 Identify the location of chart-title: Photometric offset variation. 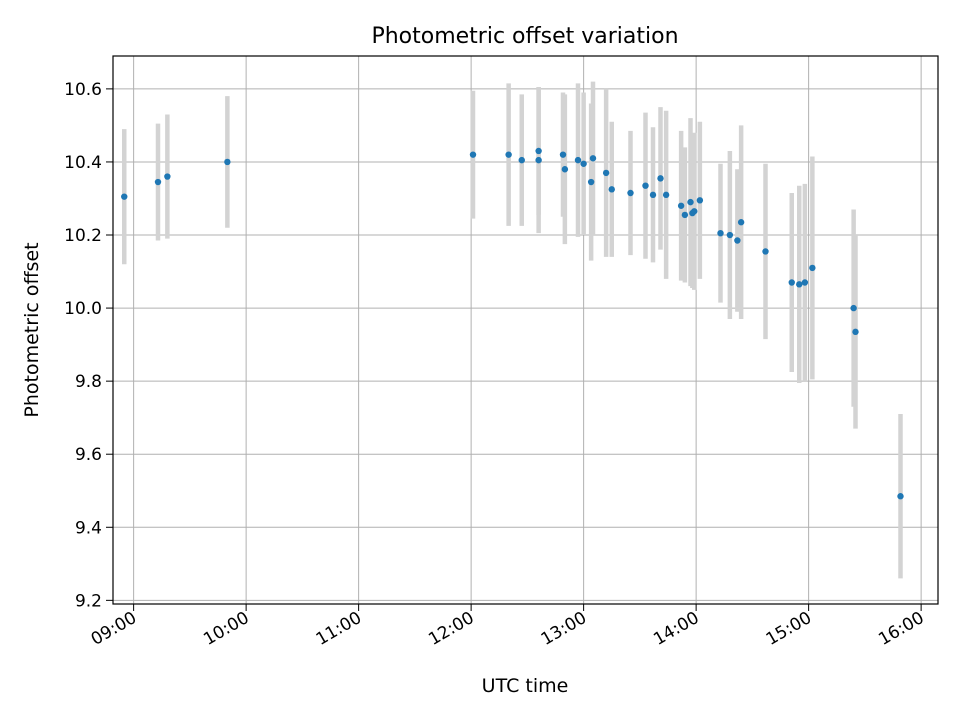
(524, 36).